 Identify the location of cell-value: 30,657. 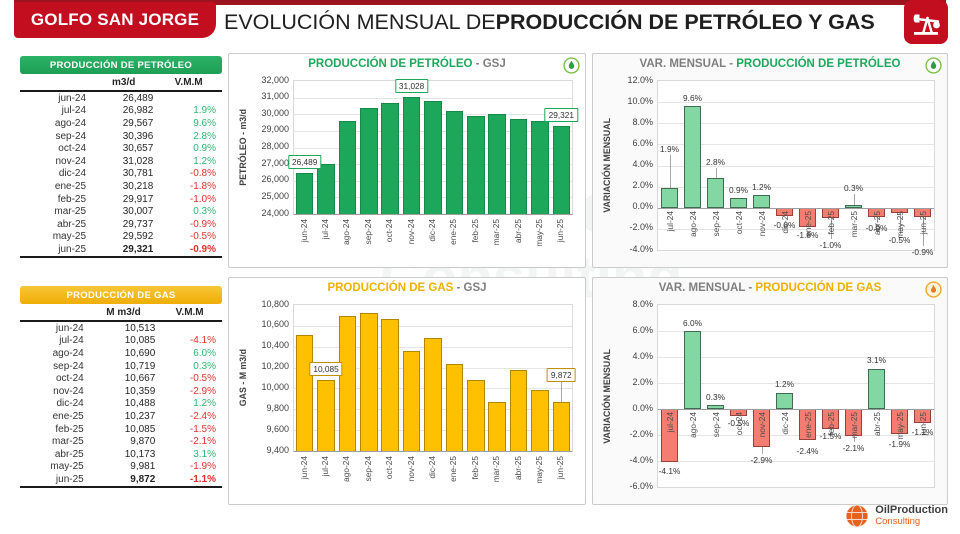
(138, 149).